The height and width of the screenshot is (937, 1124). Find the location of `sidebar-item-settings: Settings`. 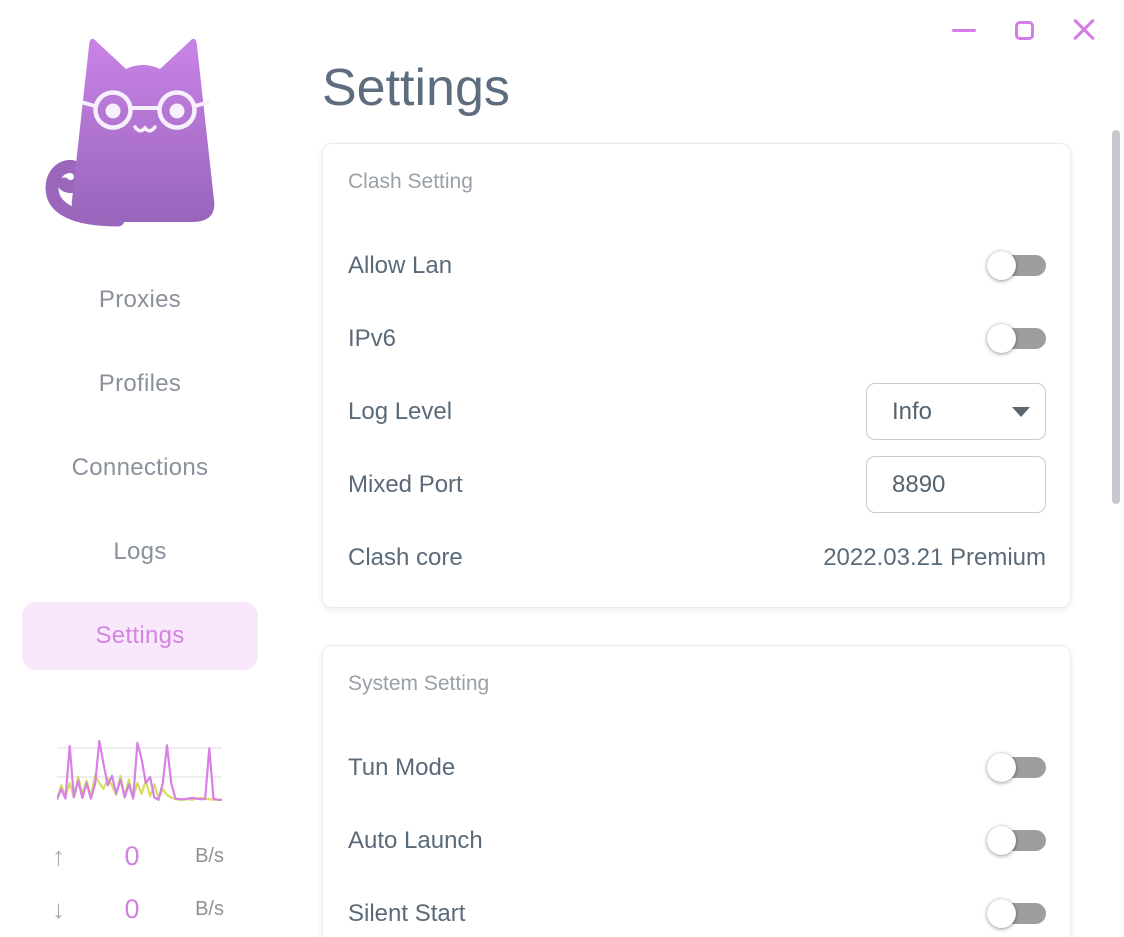

sidebar-item-settings: Settings is located at coordinates (140, 636).